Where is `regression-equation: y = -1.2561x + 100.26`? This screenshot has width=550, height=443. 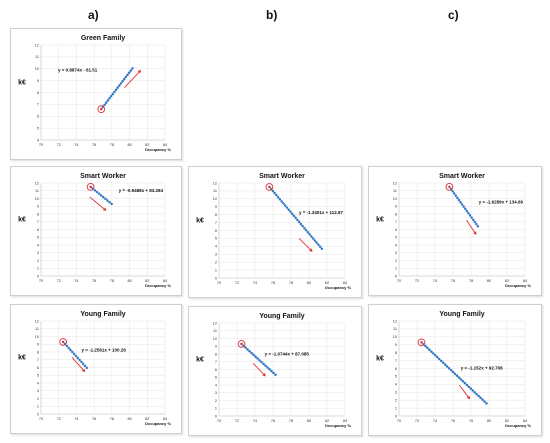
regression-equation: y = -1.2561x + 100.26 is located at coordinates (104, 349).